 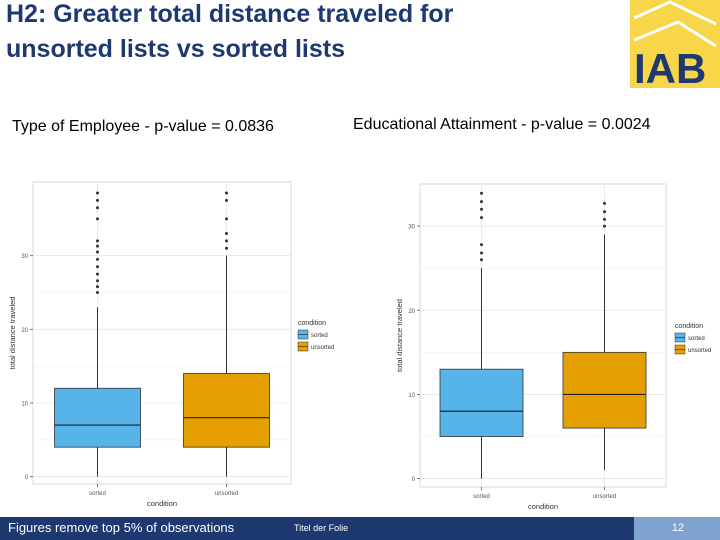 What do you see at coordinates (670, 66) in the screenshot?
I see `logo-text: IAB` at bounding box center [670, 66].